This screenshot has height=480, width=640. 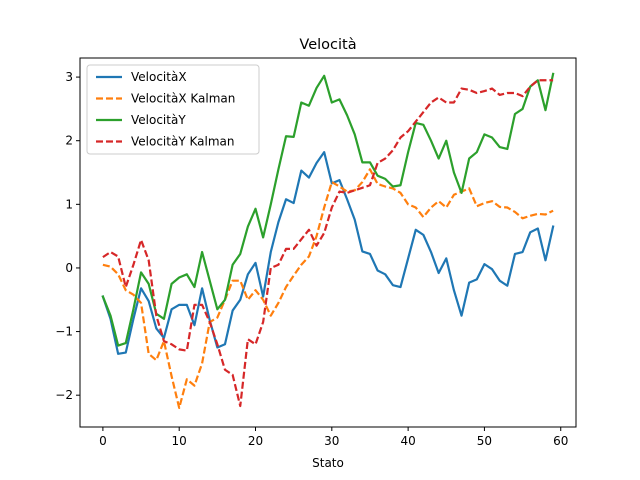 I want to click on x-tick-label: 0, so click(x=103, y=441).